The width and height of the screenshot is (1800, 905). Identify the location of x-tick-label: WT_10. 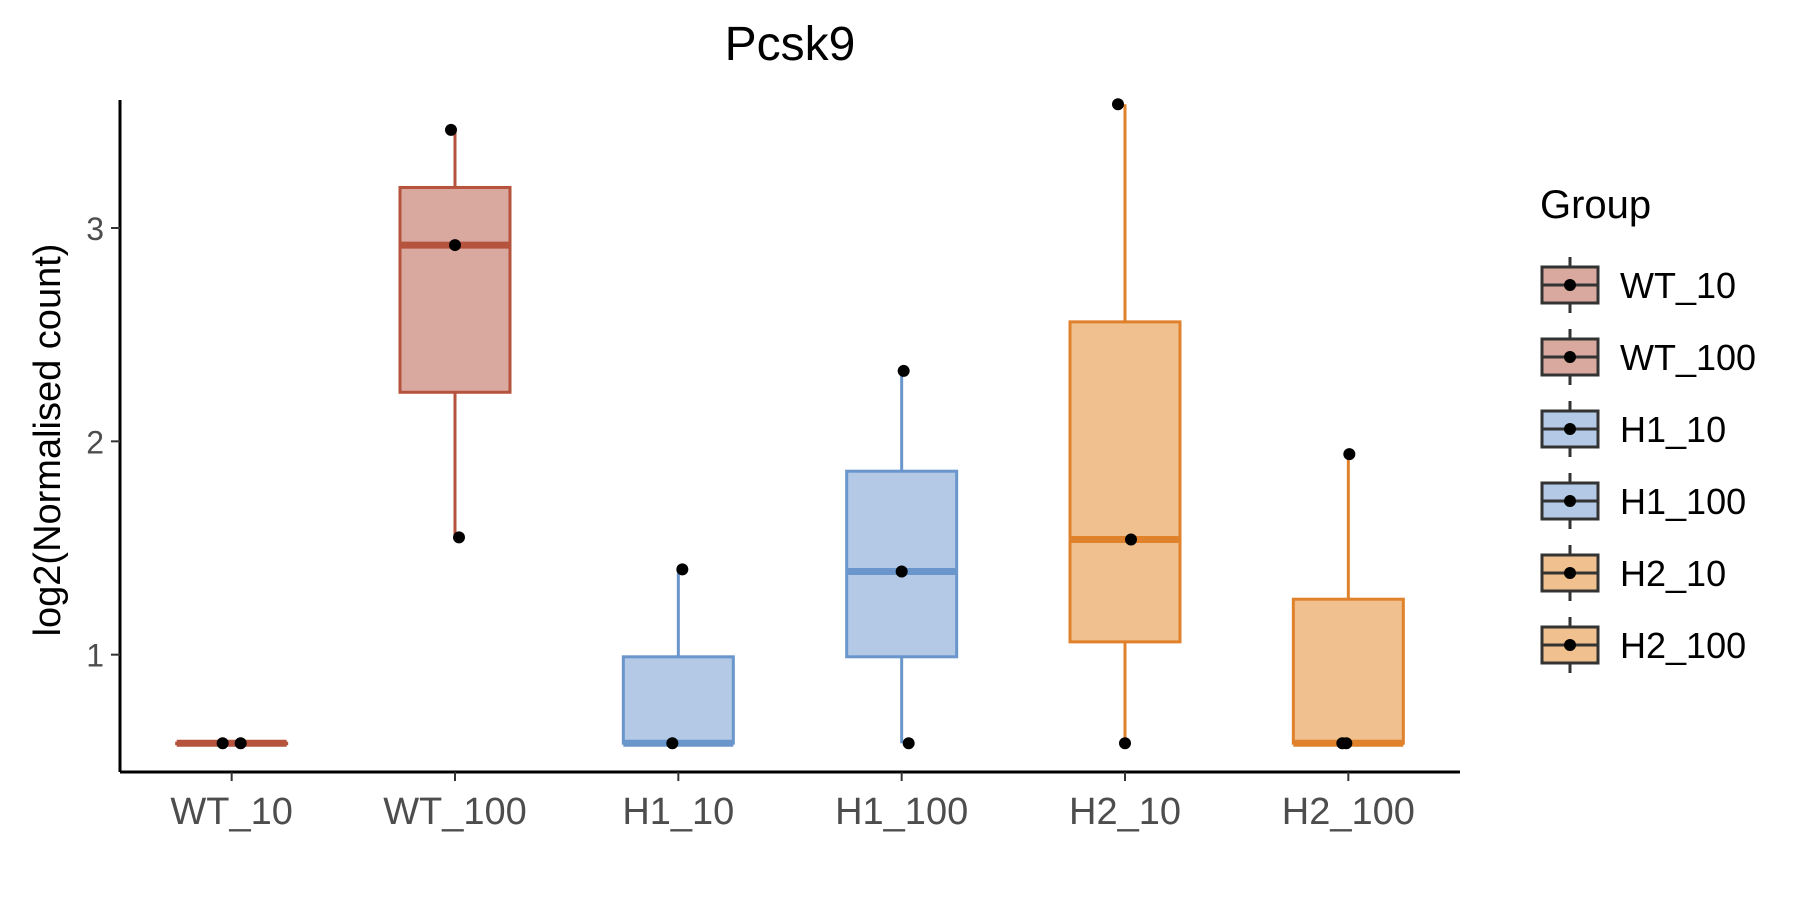
(231, 812).